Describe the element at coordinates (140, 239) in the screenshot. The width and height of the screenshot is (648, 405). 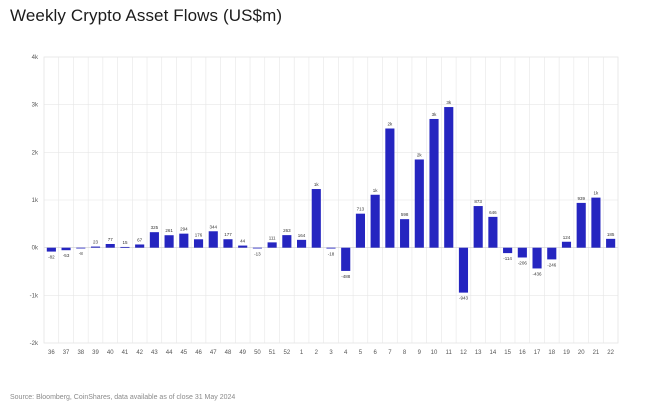
I see `data-label: 67` at that location.